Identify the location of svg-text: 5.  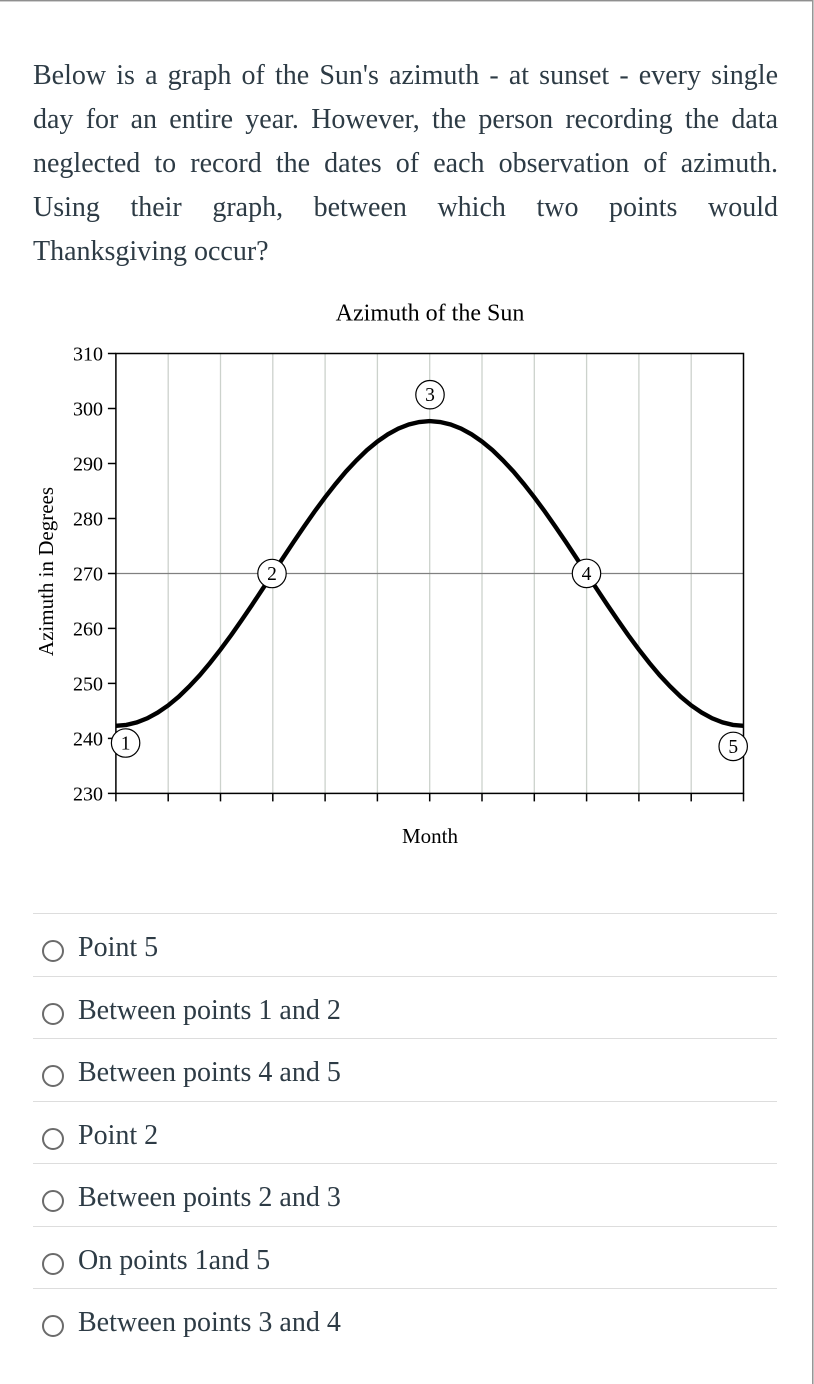
(733, 747).